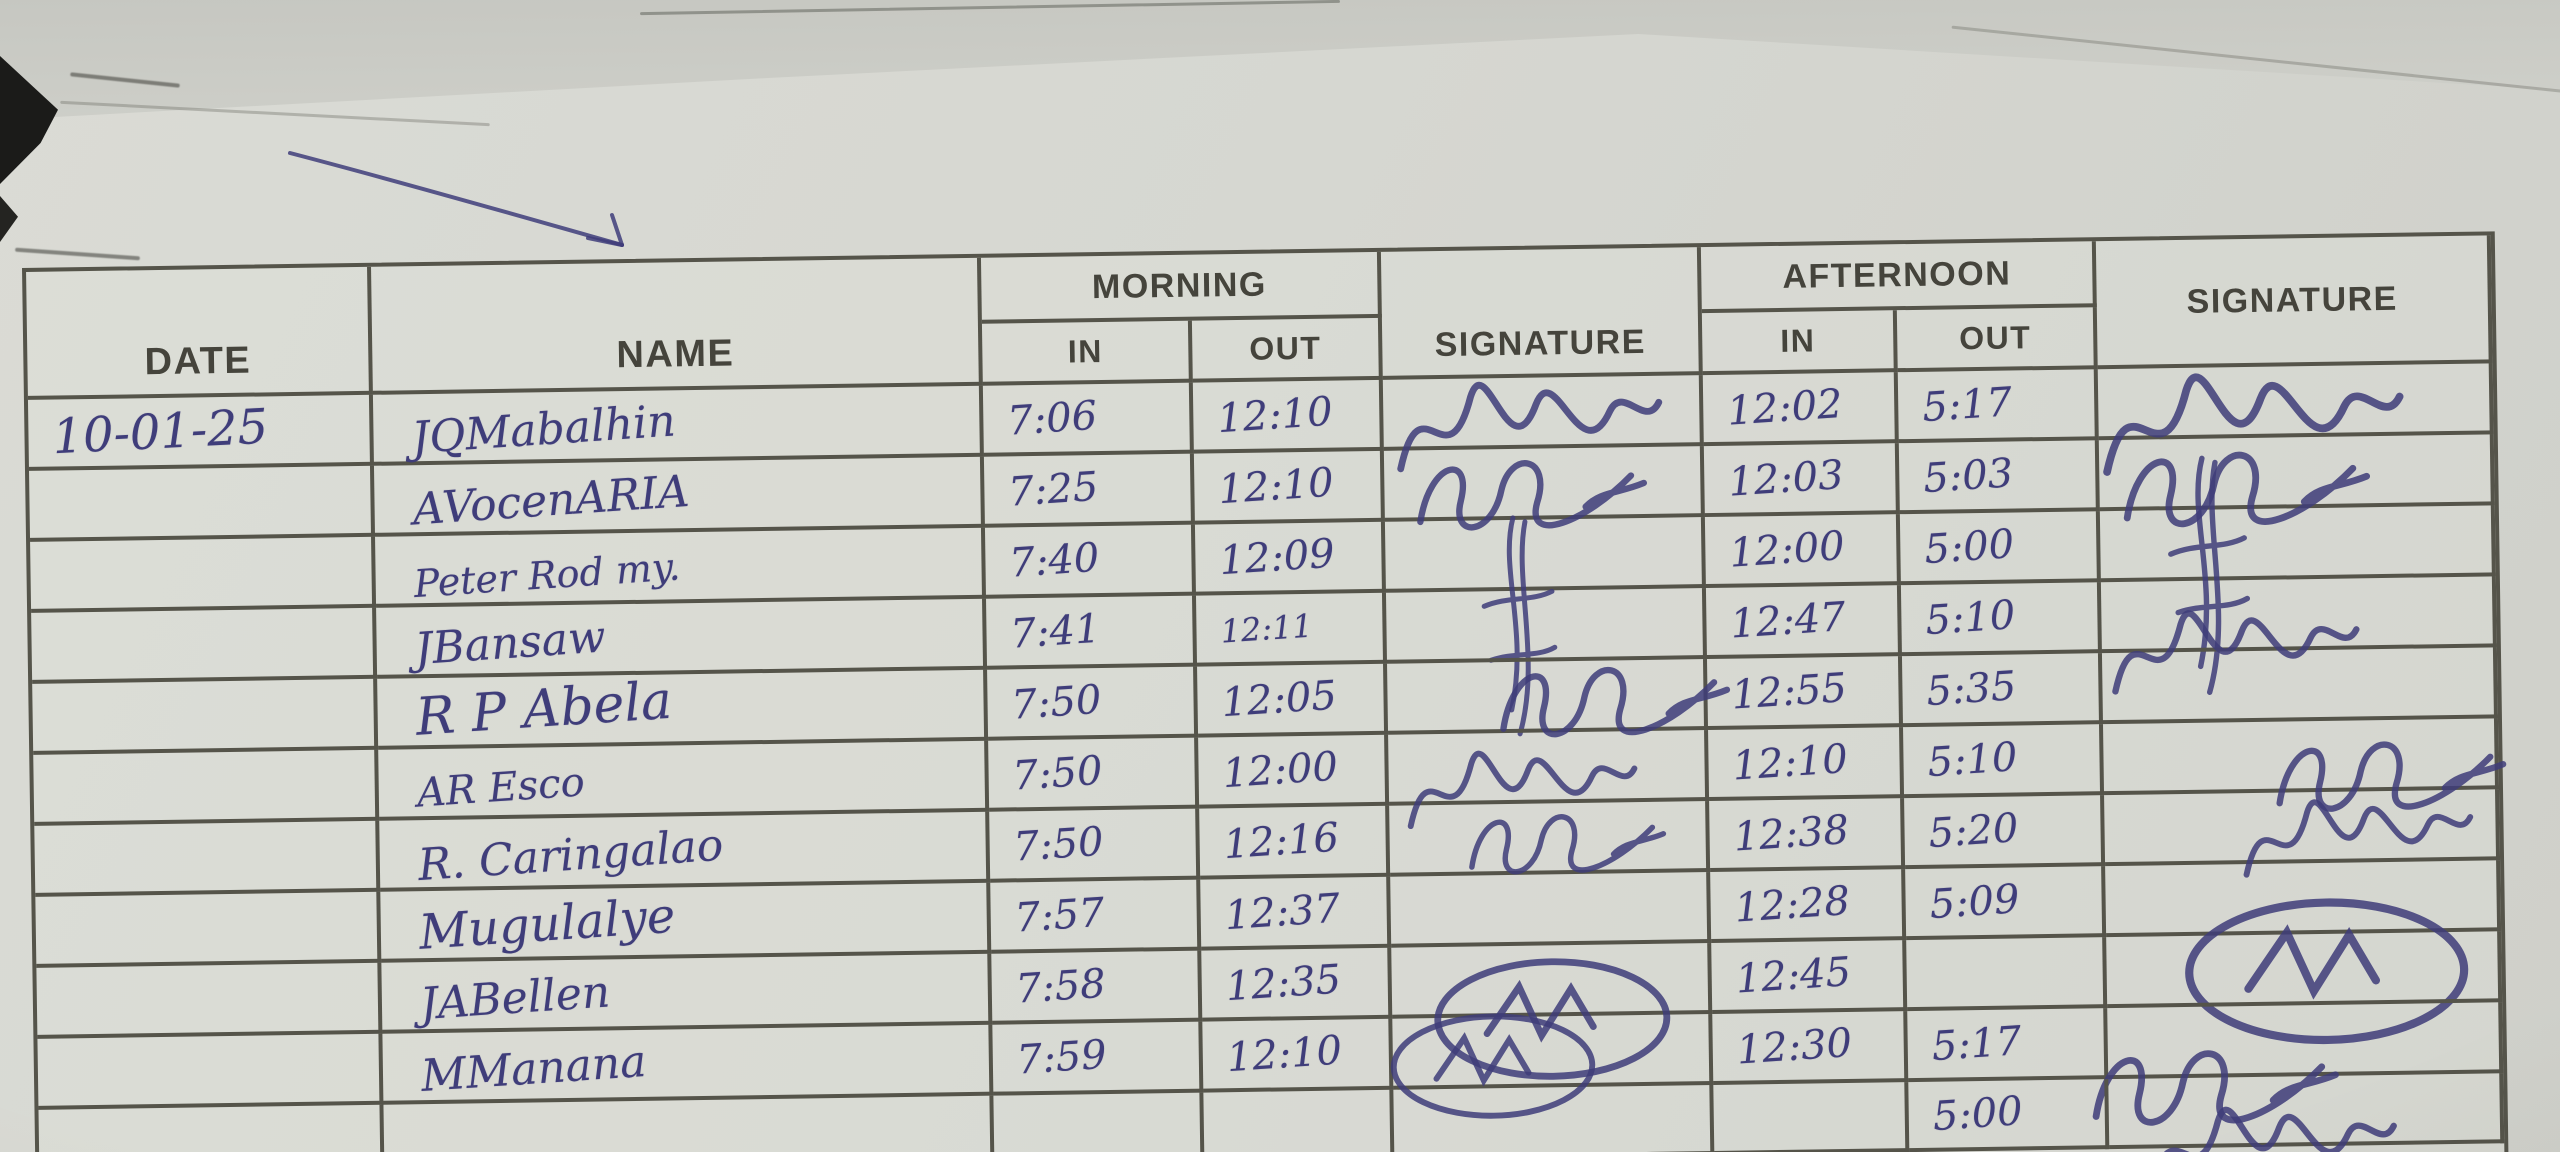 This screenshot has height=1152, width=2560. What do you see at coordinates (685, 851) in the screenshot?
I see `cell-name: R. Caringalao` at bounding box center [685, 851].